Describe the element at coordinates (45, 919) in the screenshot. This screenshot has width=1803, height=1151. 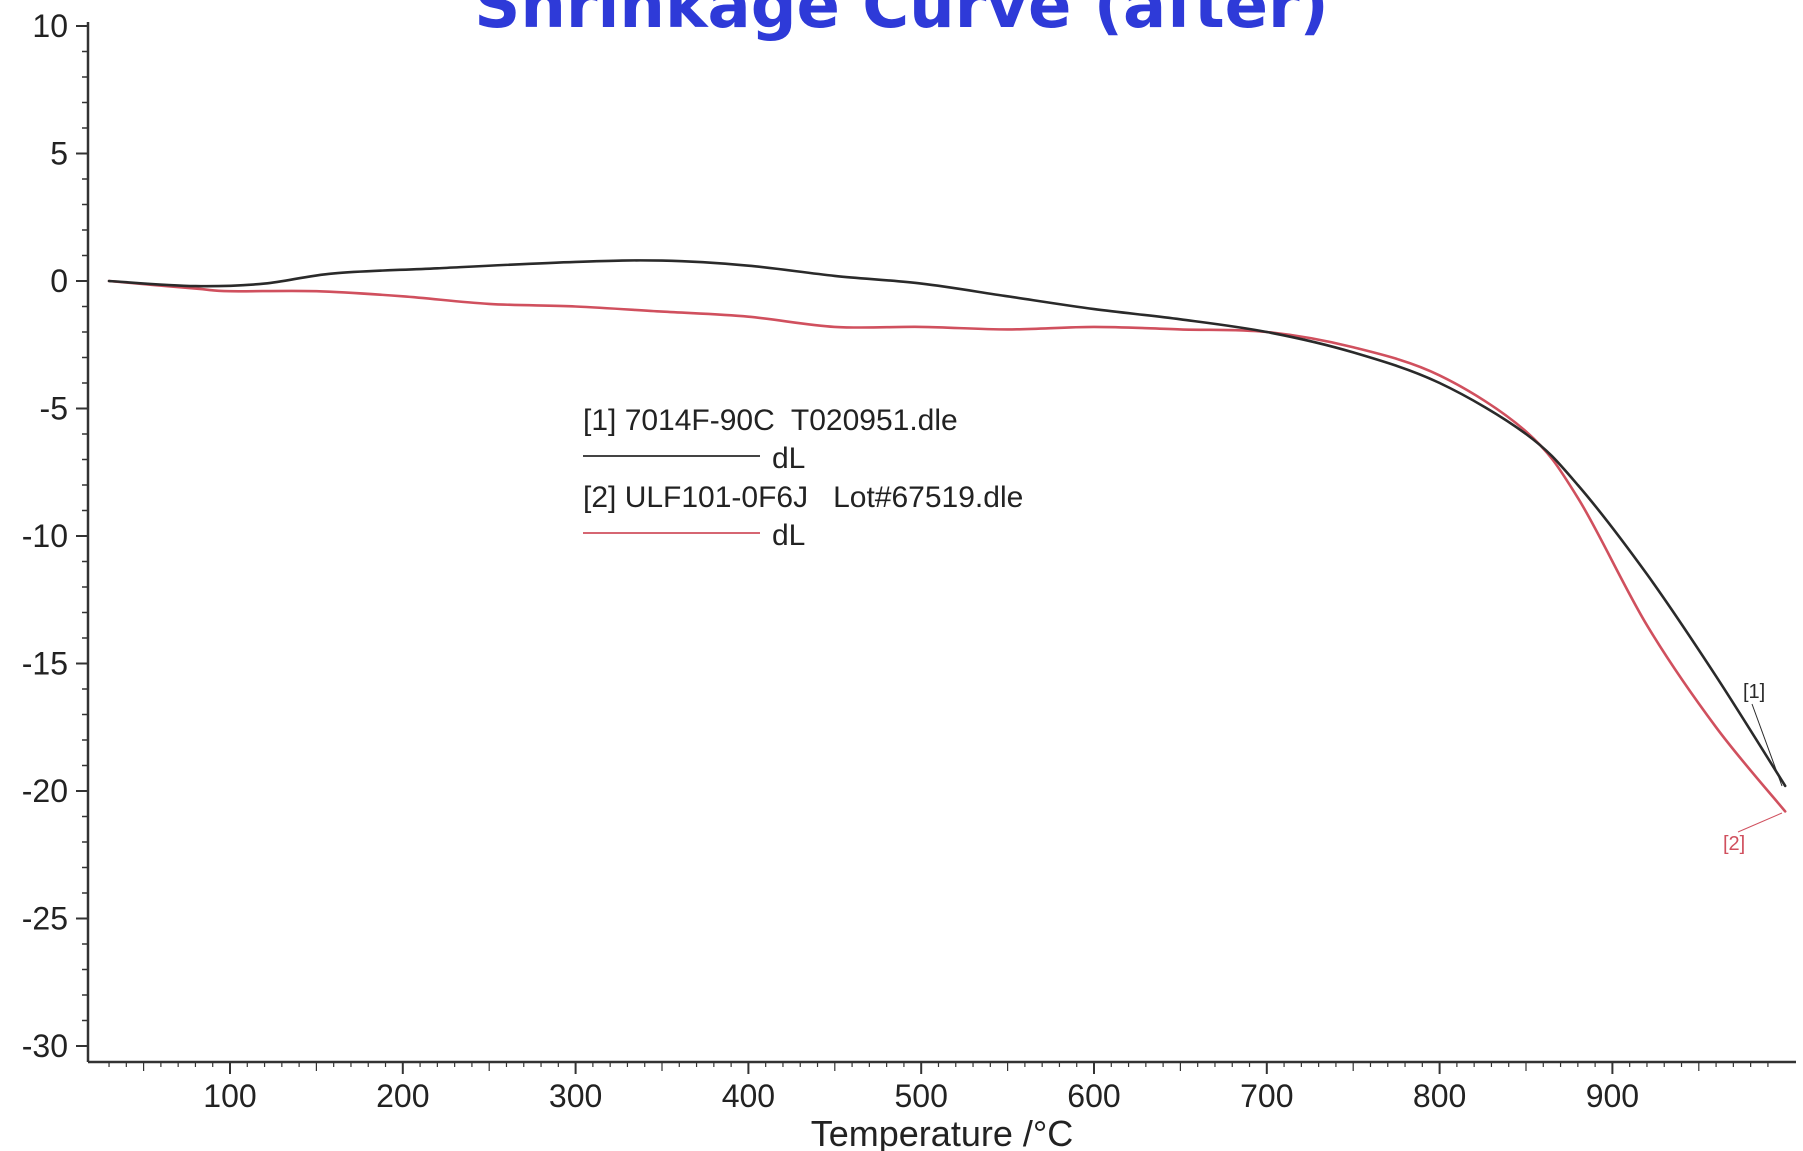
I see `y-tick-label: -25` at that location.